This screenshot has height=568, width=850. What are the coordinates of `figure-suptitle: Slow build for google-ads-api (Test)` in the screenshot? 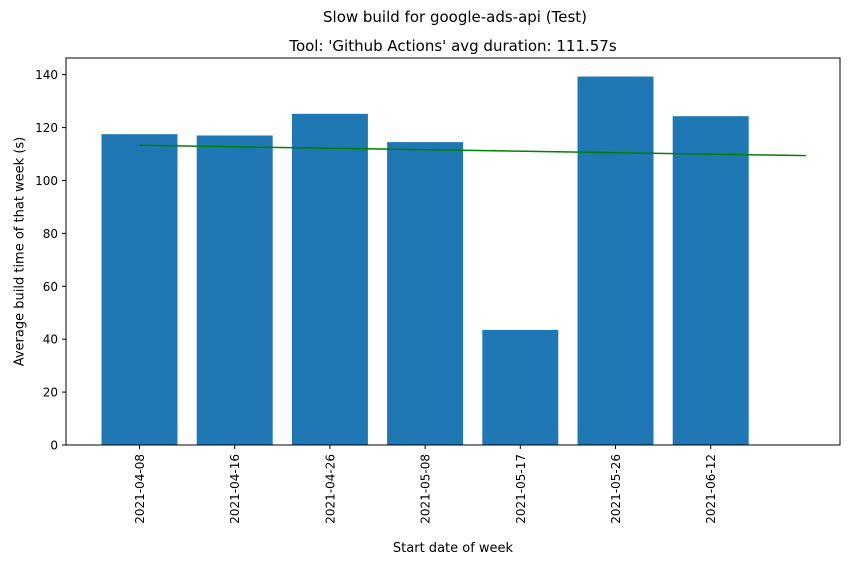 It's located at (455, 17).